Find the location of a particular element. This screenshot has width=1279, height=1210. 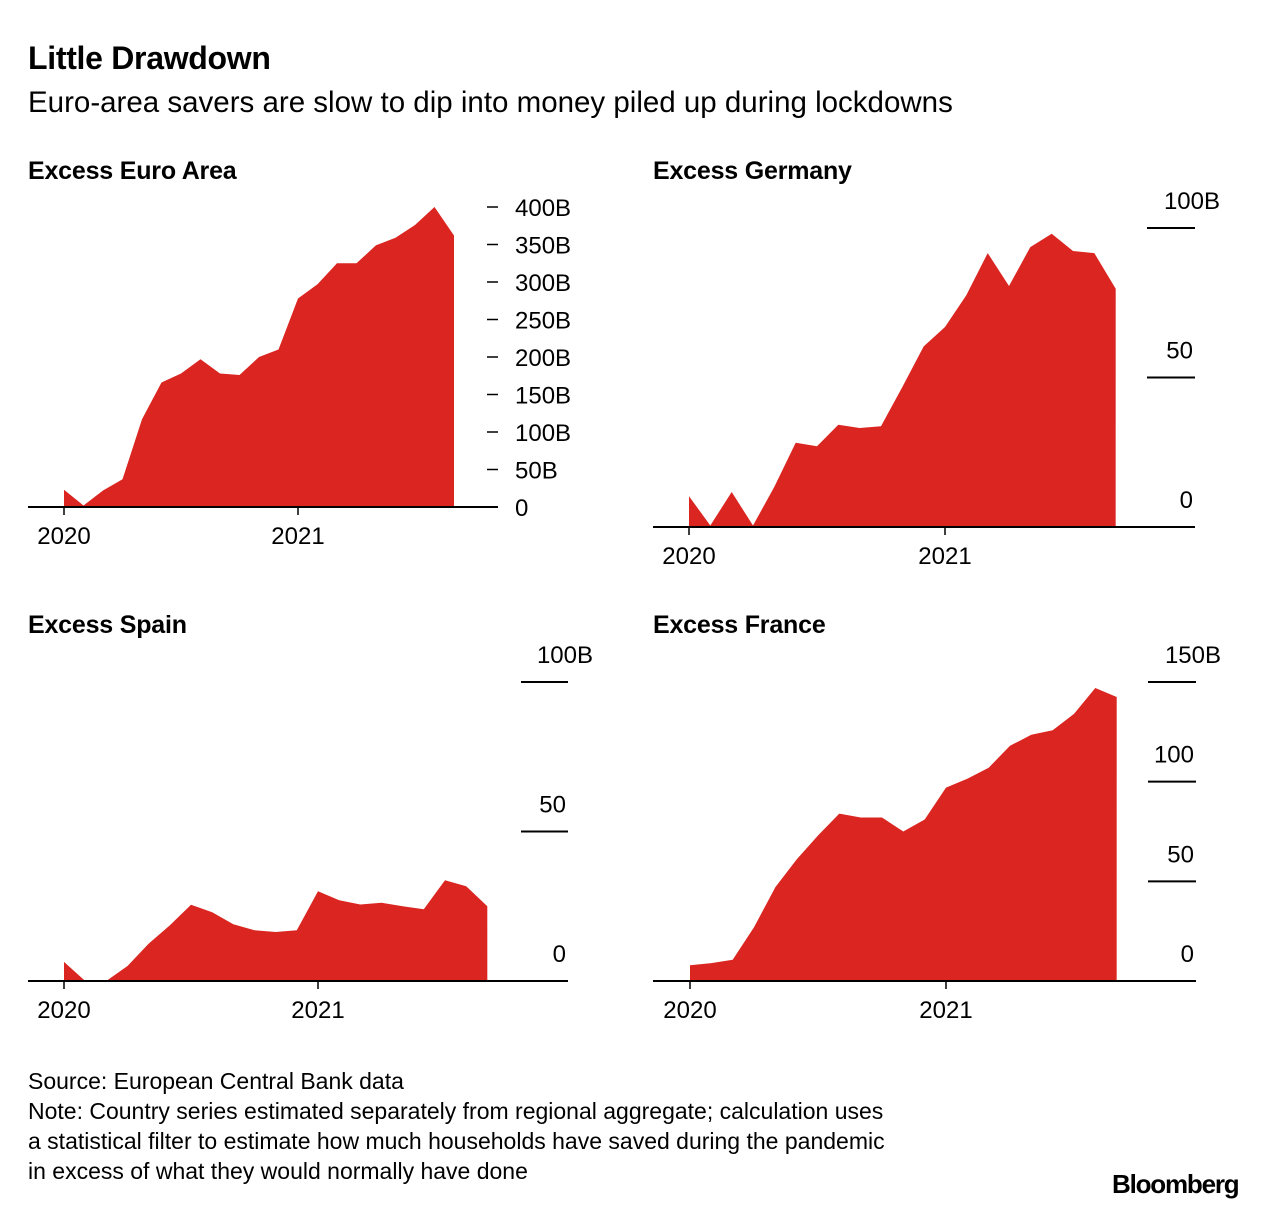

y-tick-label: 300B is located at coordinates (543, 283).